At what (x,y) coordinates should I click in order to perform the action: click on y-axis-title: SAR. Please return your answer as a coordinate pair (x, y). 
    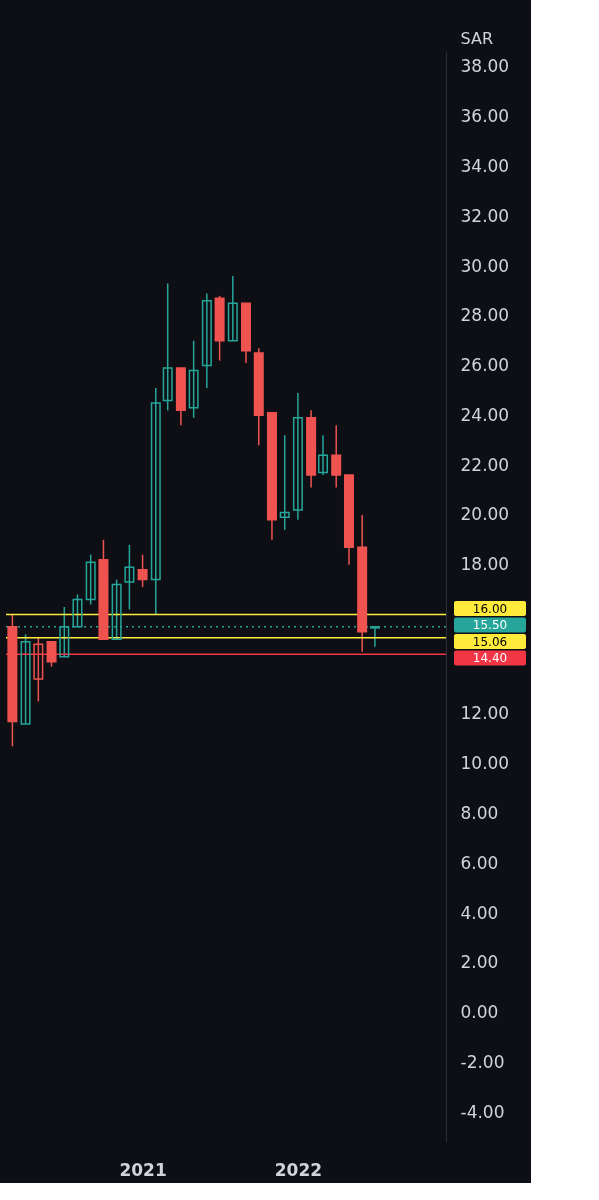
    Looking at the image, I should click on (477, 38).